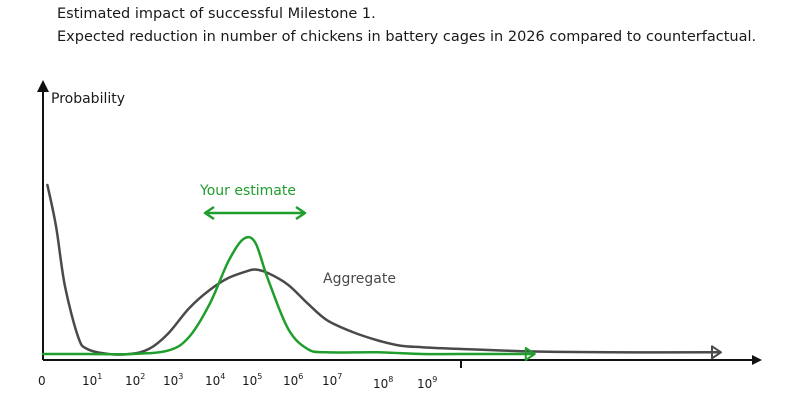  I want to click on x-tick-label: 10⁵, so click(252, 380).